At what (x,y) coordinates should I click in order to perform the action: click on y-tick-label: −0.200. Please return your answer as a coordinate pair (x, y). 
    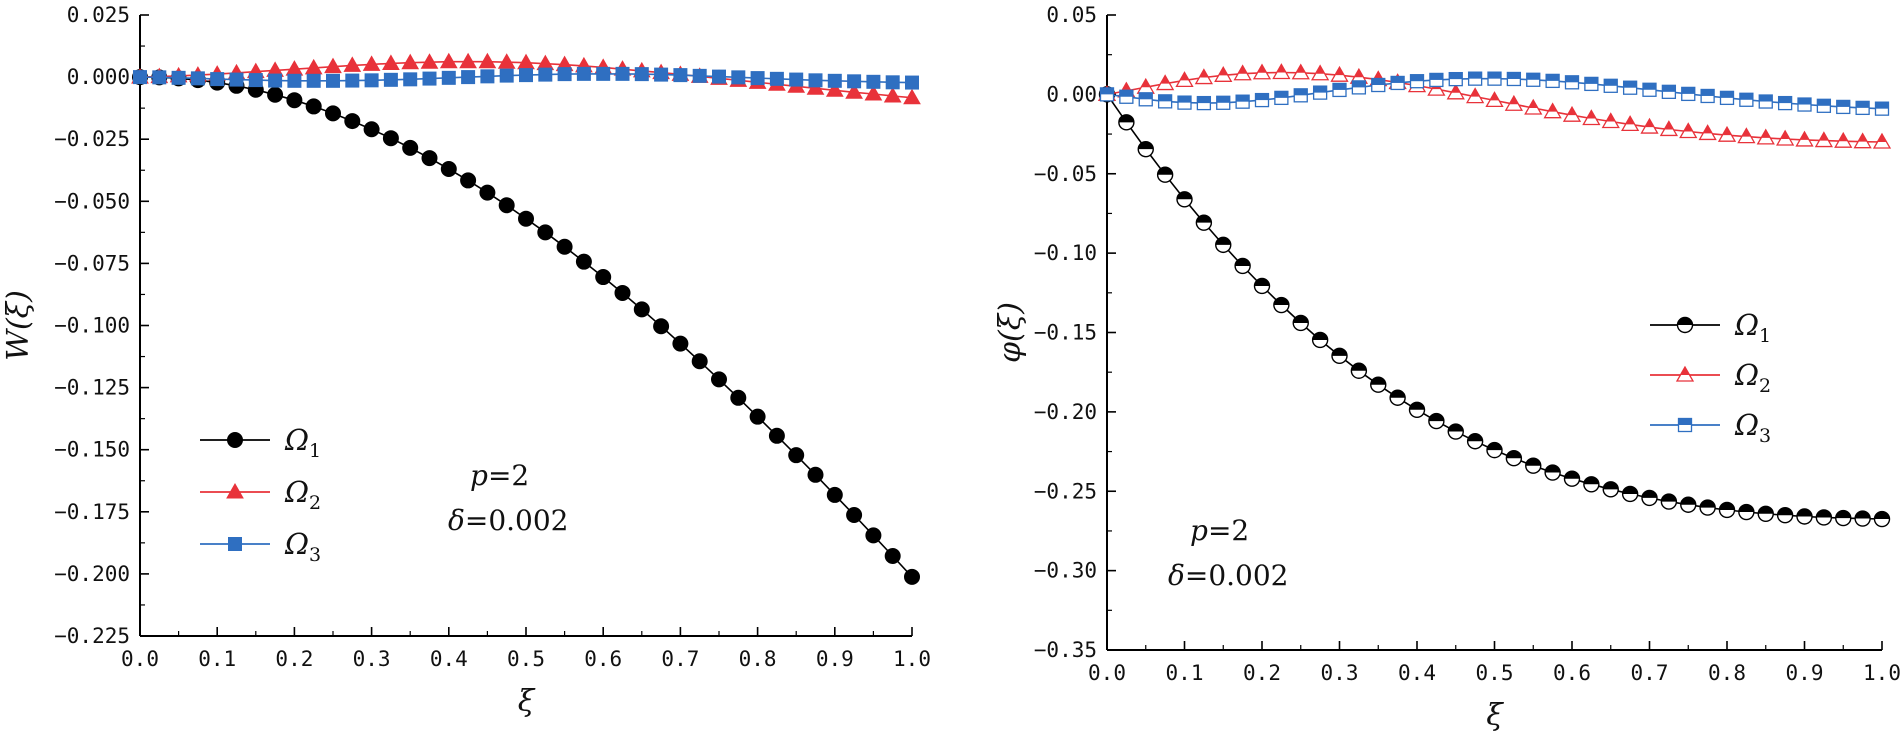
    Looking at the image, I should click on (92, 574).